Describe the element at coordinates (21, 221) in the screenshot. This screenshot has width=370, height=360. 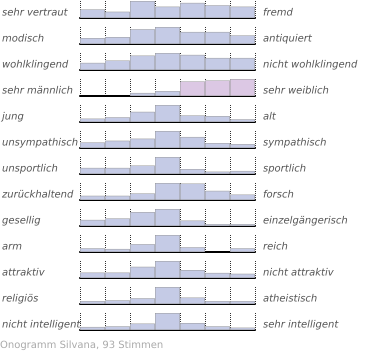
I see `y-axis-title: gesellig` at that location.